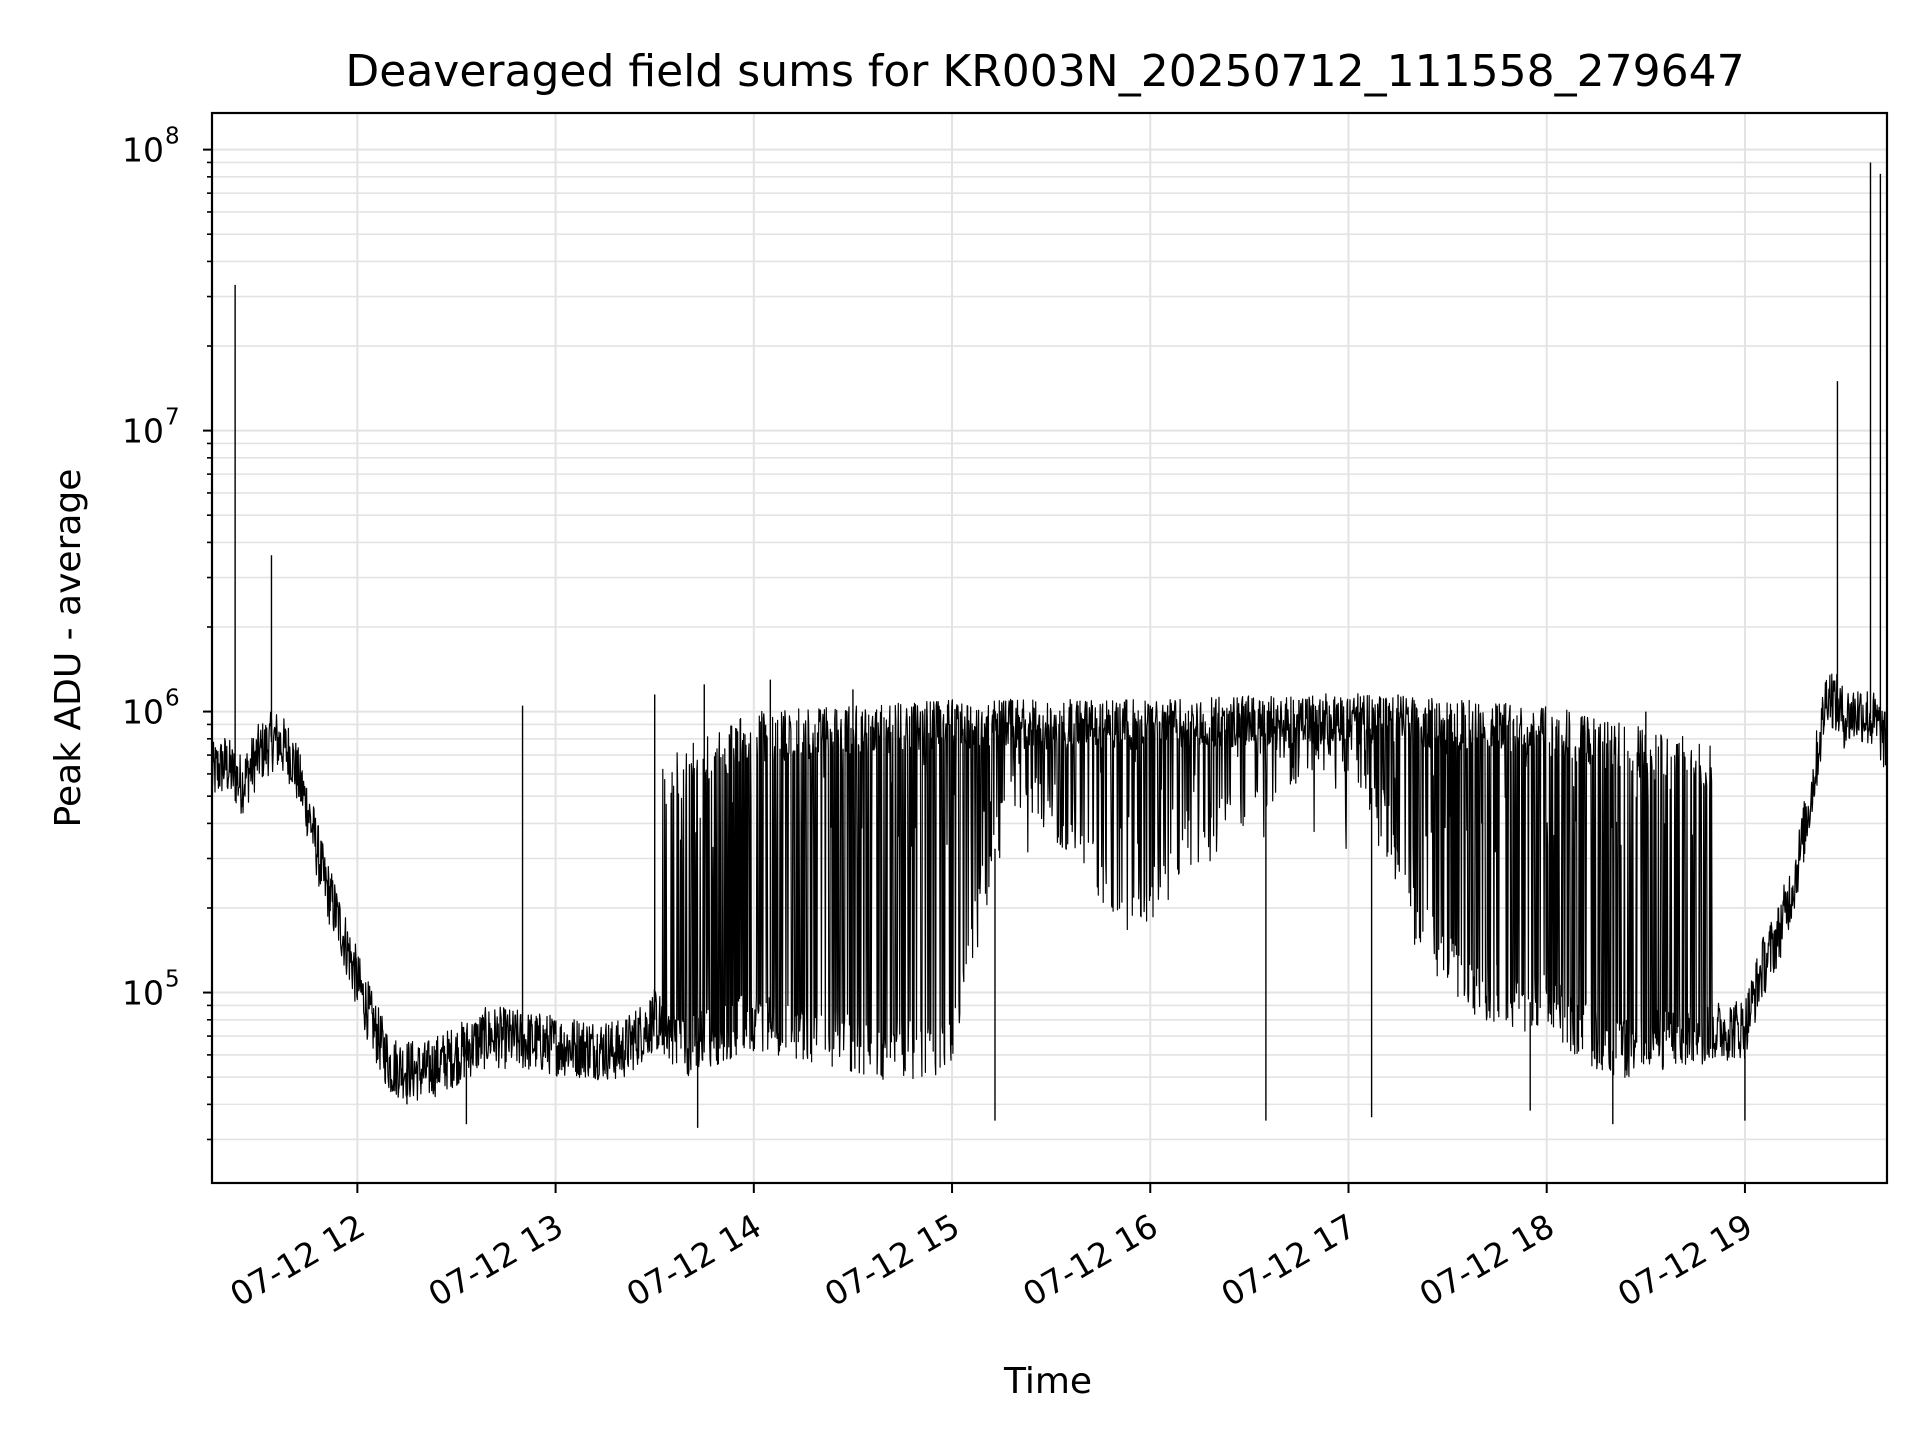  Describe the element at coordinates (172, 980) in the screenshot. I see `y-tick-exponent: 5` at that location.